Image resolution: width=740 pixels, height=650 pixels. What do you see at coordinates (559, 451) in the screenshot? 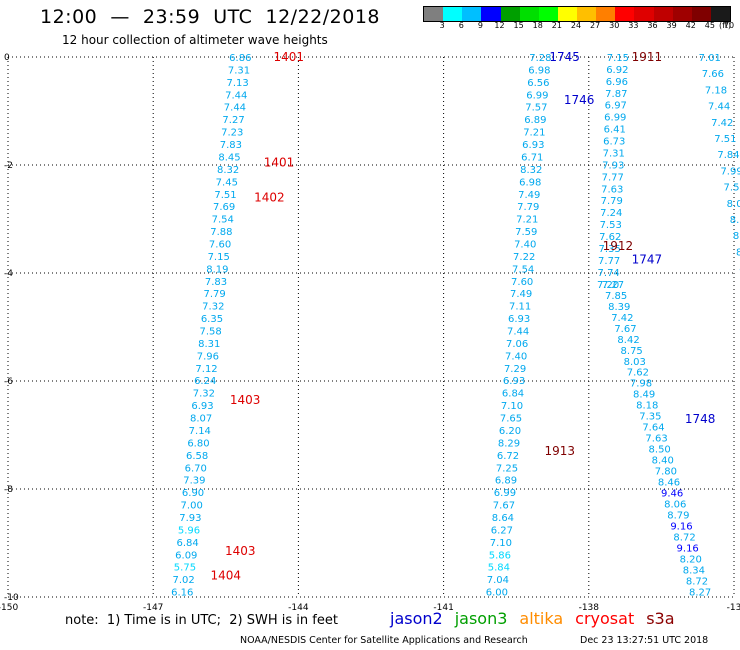
I see `pass-time-label: 1913` at bounding box center [559, 451].